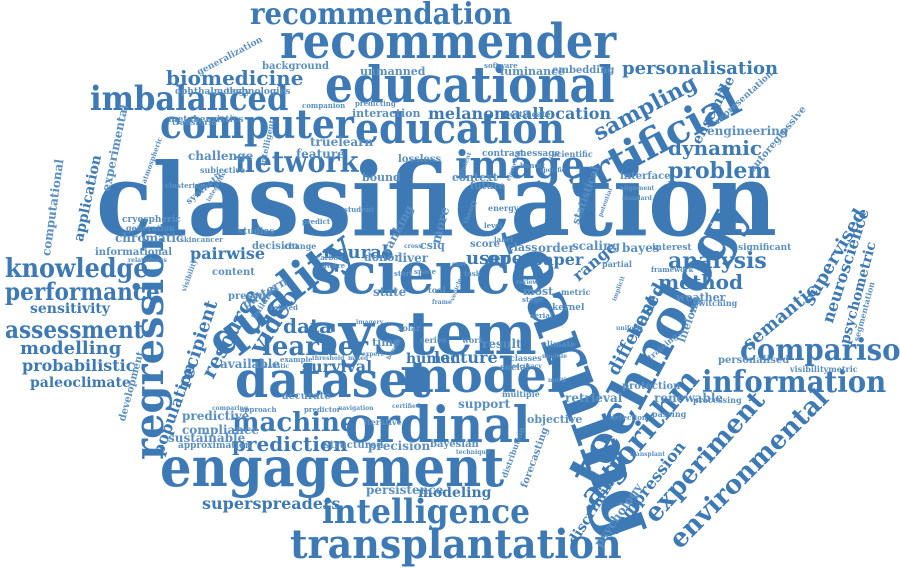 The image size is (900, 569). Describe the element at coordinates (294, 423) in the screenshot. I see `word-machine: machine` at that location.